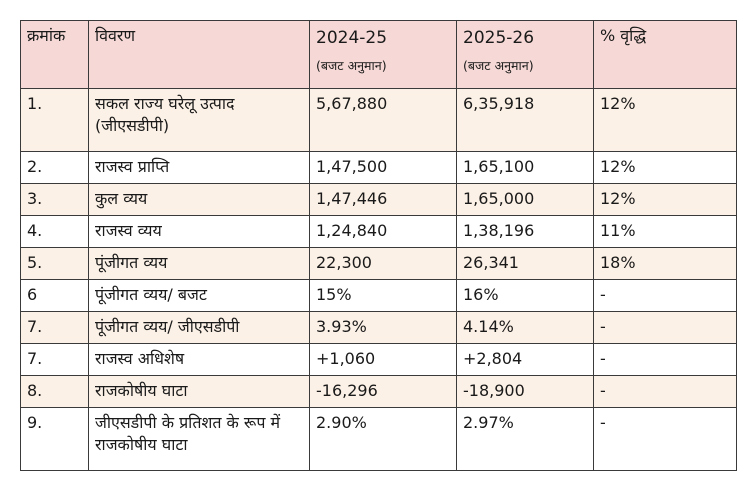 The width and height of the screenshot is (750, 503). What do you see at coordinates (383, 54) in the screenshot?
I see `header-2024-25: 2024-25 (बजट अनुमान)` at bounding box center [383, 54].